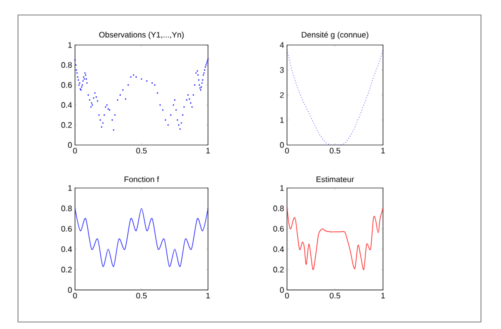 The width and height of the screenshot is (501, 329). I want to click on line-series, so click(141, 237).